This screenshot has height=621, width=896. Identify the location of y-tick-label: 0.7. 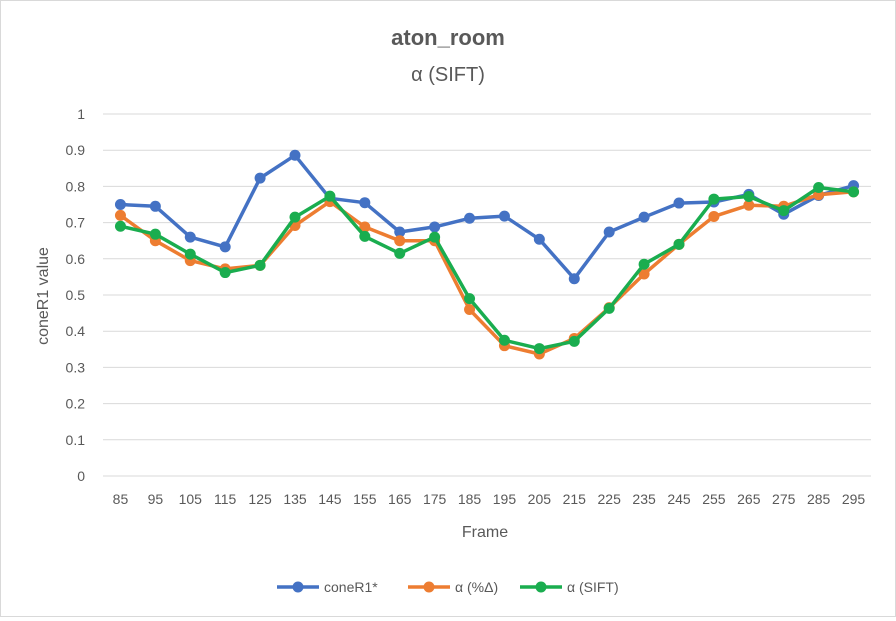
(76, 223).